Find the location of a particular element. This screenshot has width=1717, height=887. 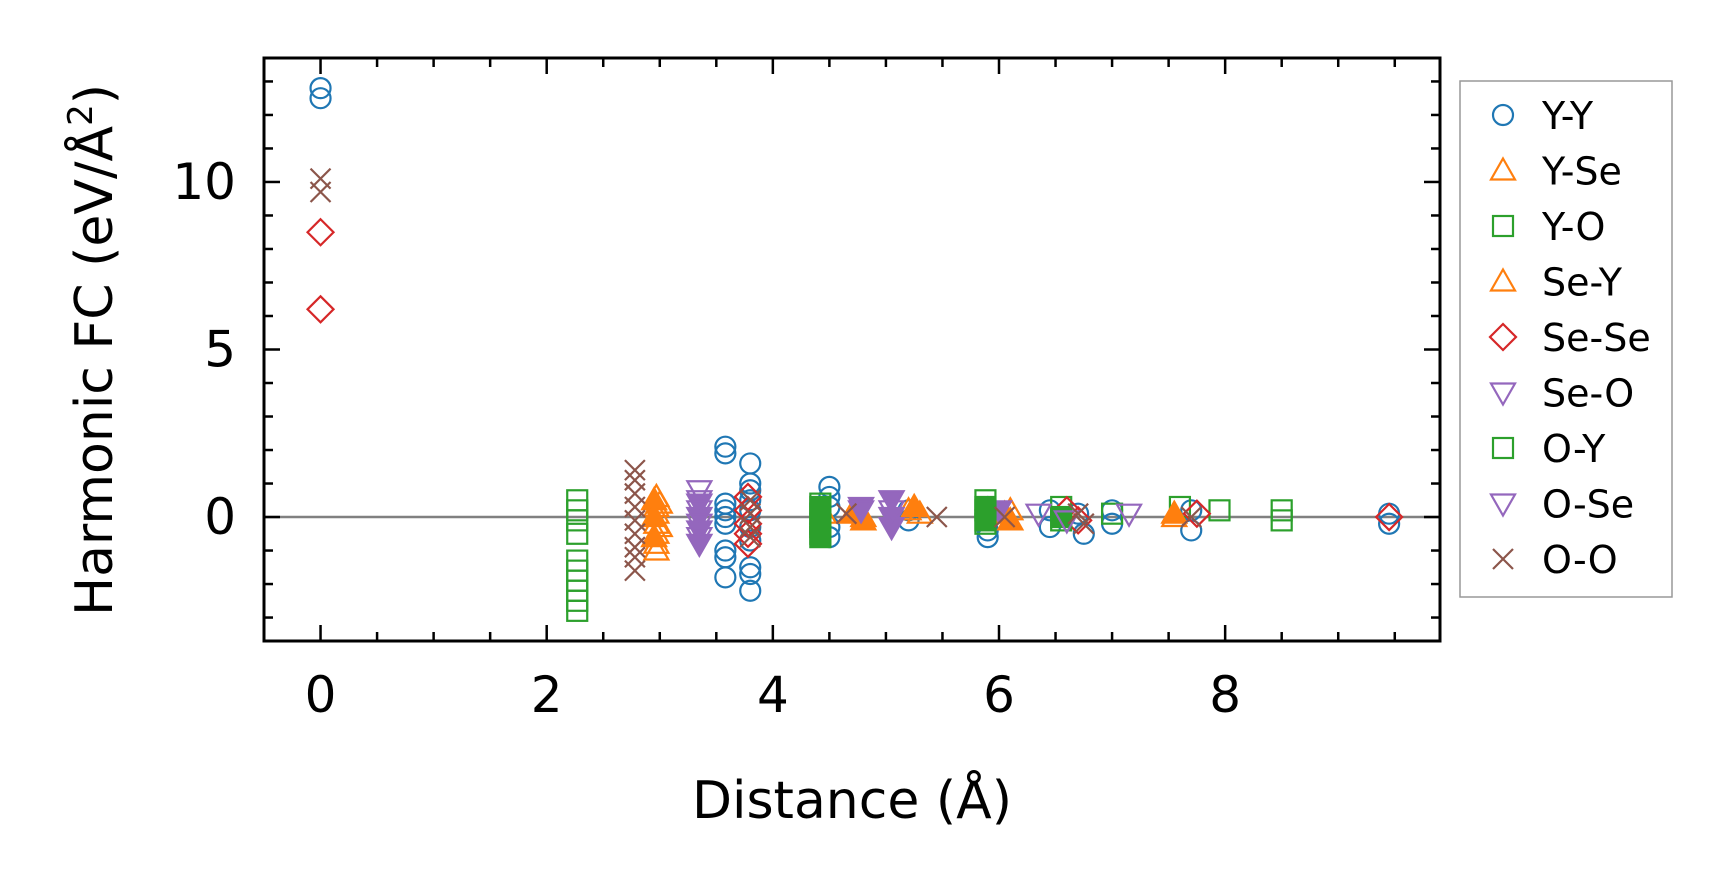

legend: Y-Y Y-Se Y-O Se-Y Se-Se Se-O O-Y O-Se O-O is located at coordinates (1569, 338).